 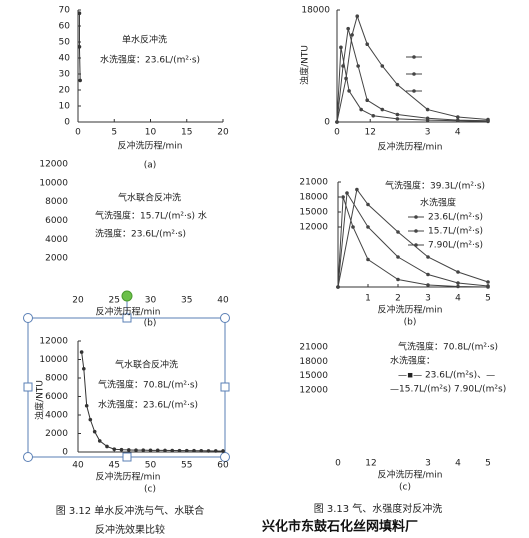 What do you see at coordinates (130, 529) in the screenshot?
I see `caption: 反冲洗效果比较` at bounding box center [130, 529].